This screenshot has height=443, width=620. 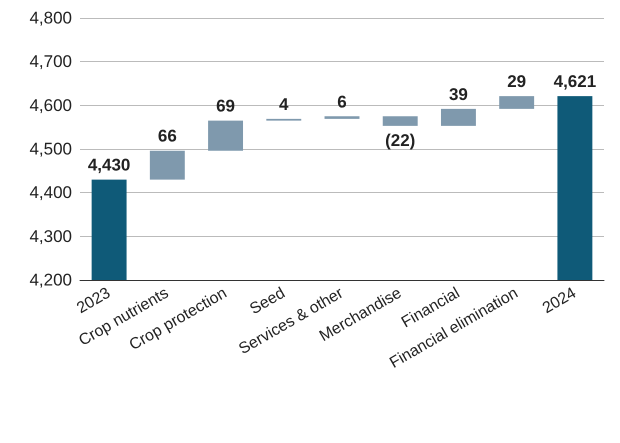 I want to click on x-tick-label: 2024, so click(x=560, y=301).